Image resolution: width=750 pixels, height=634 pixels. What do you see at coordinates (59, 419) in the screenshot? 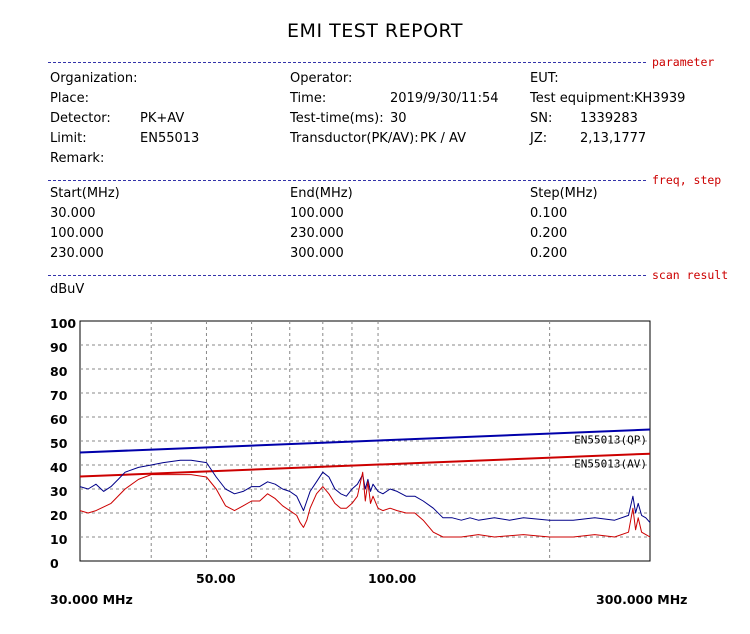
I see `y-tick-label: 60` at bounding box center [59, 419].